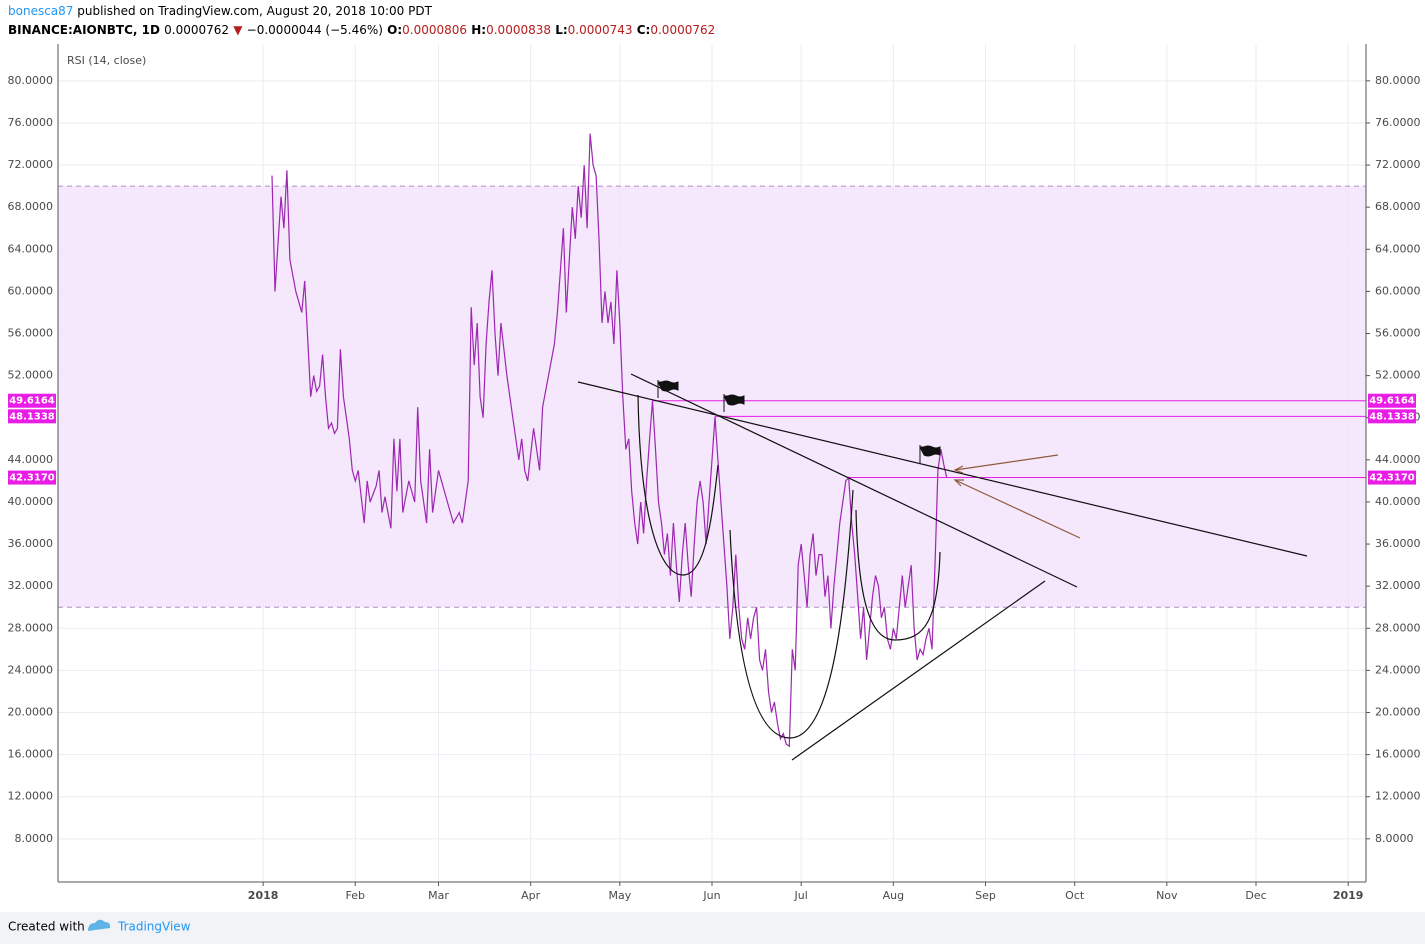 The image size is (1425, 948). Describe the element at coordinates (1075, 895) in the screenshot. I see `x-tick-label: Oct` at that location.